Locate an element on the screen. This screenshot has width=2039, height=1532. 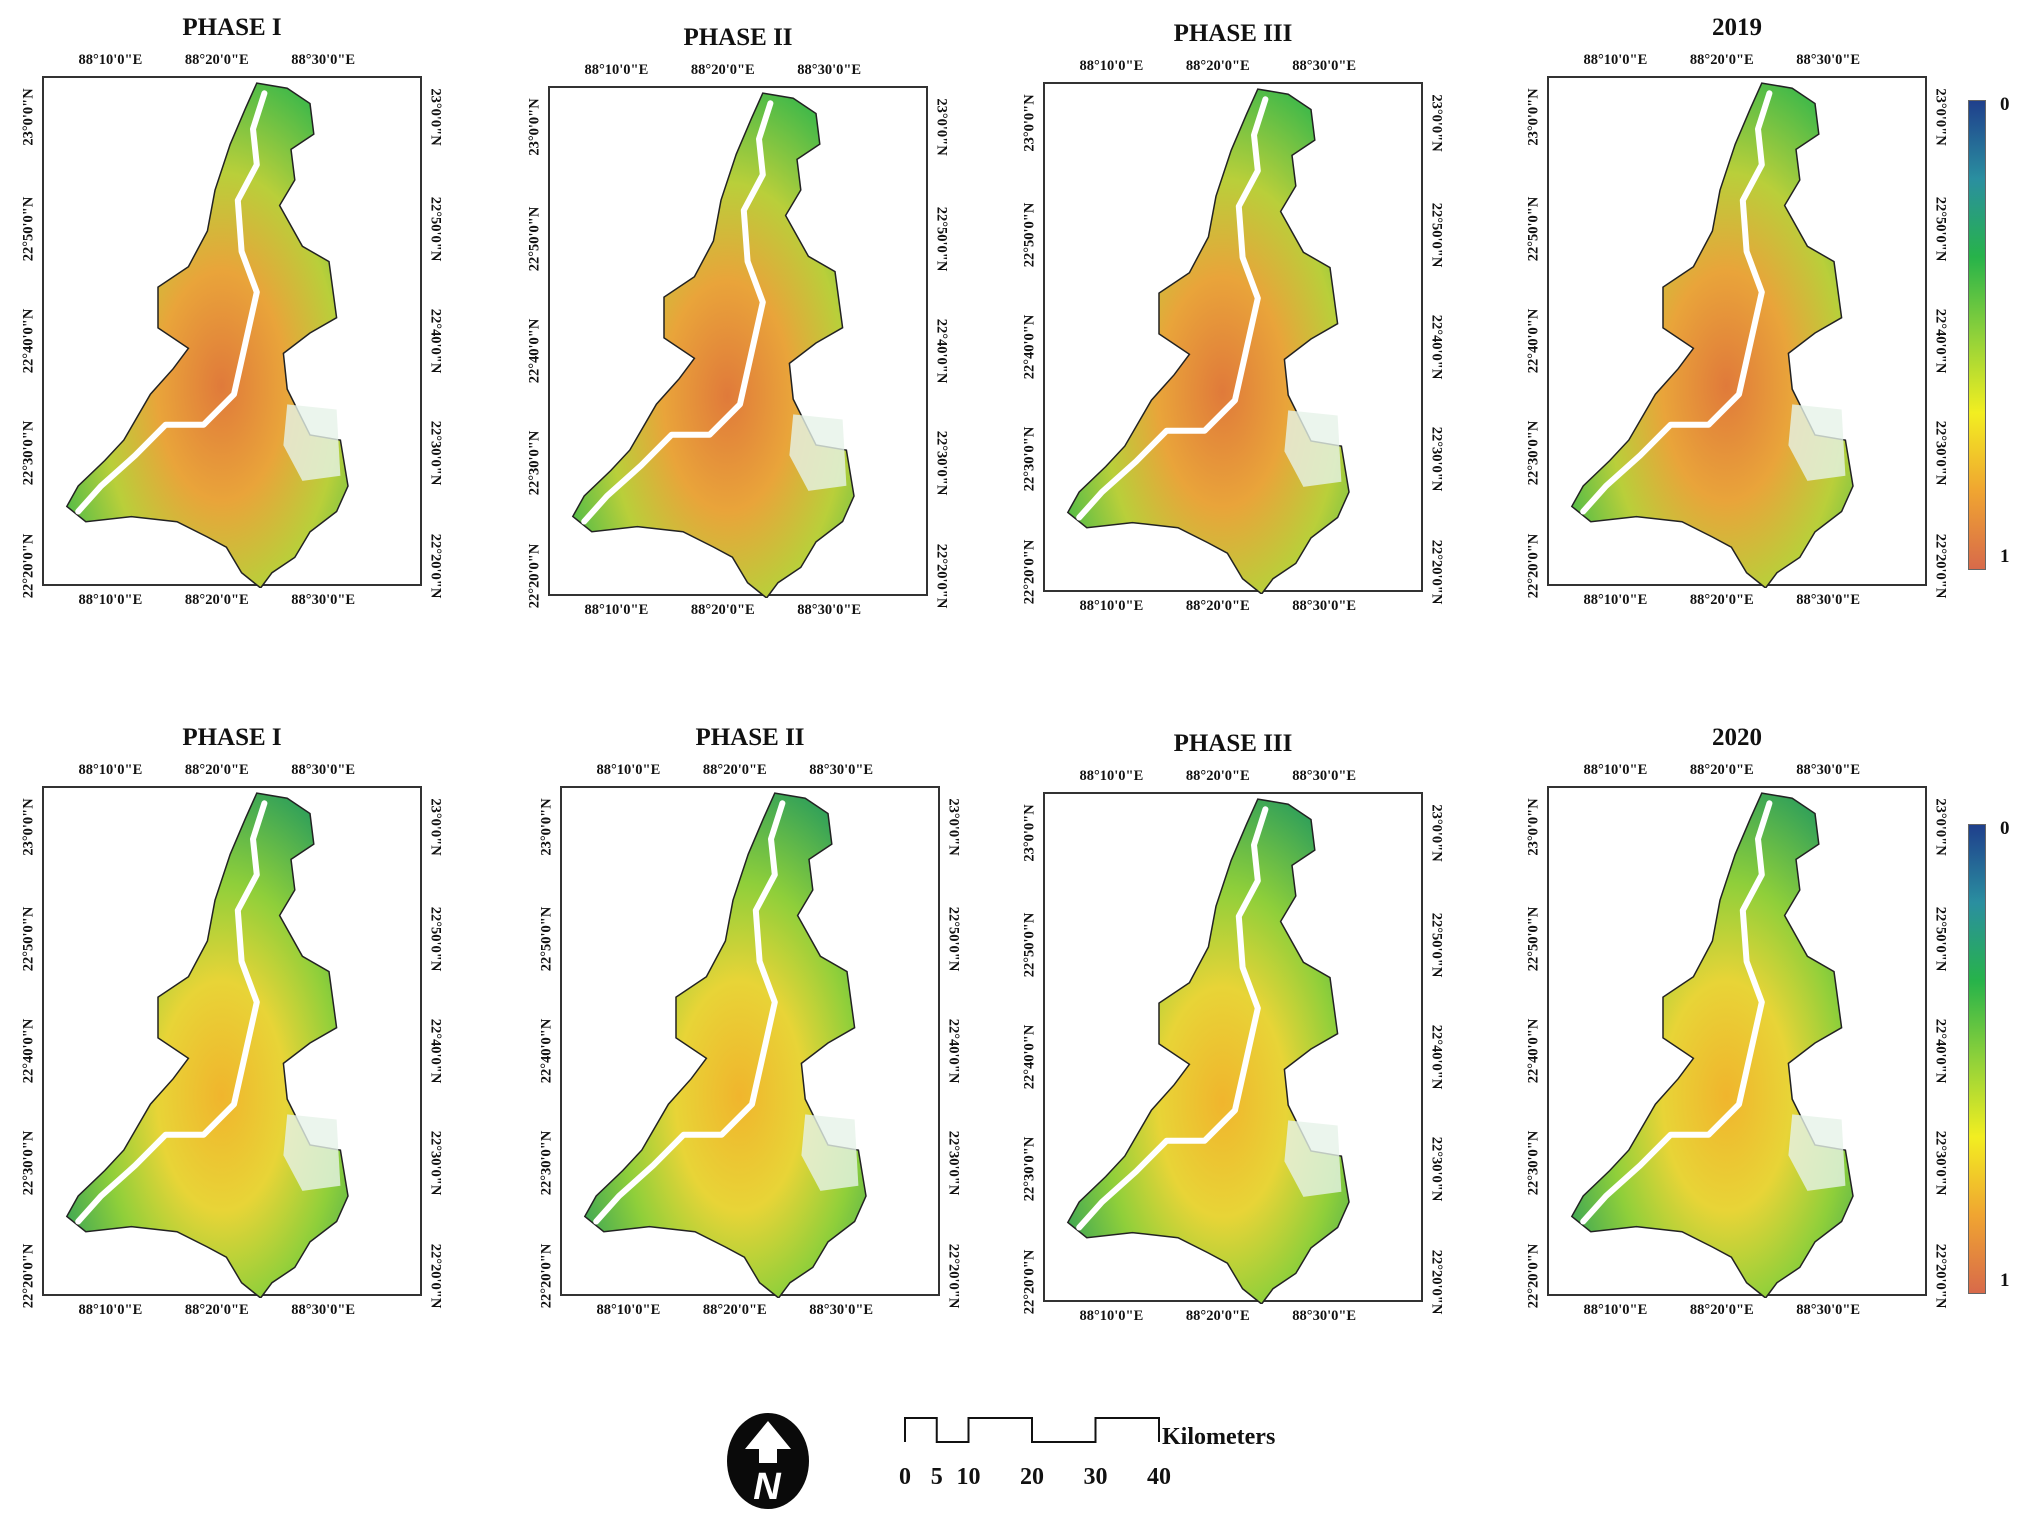
scale-tick-label: 30 is located at coordinates (1095, 1477).